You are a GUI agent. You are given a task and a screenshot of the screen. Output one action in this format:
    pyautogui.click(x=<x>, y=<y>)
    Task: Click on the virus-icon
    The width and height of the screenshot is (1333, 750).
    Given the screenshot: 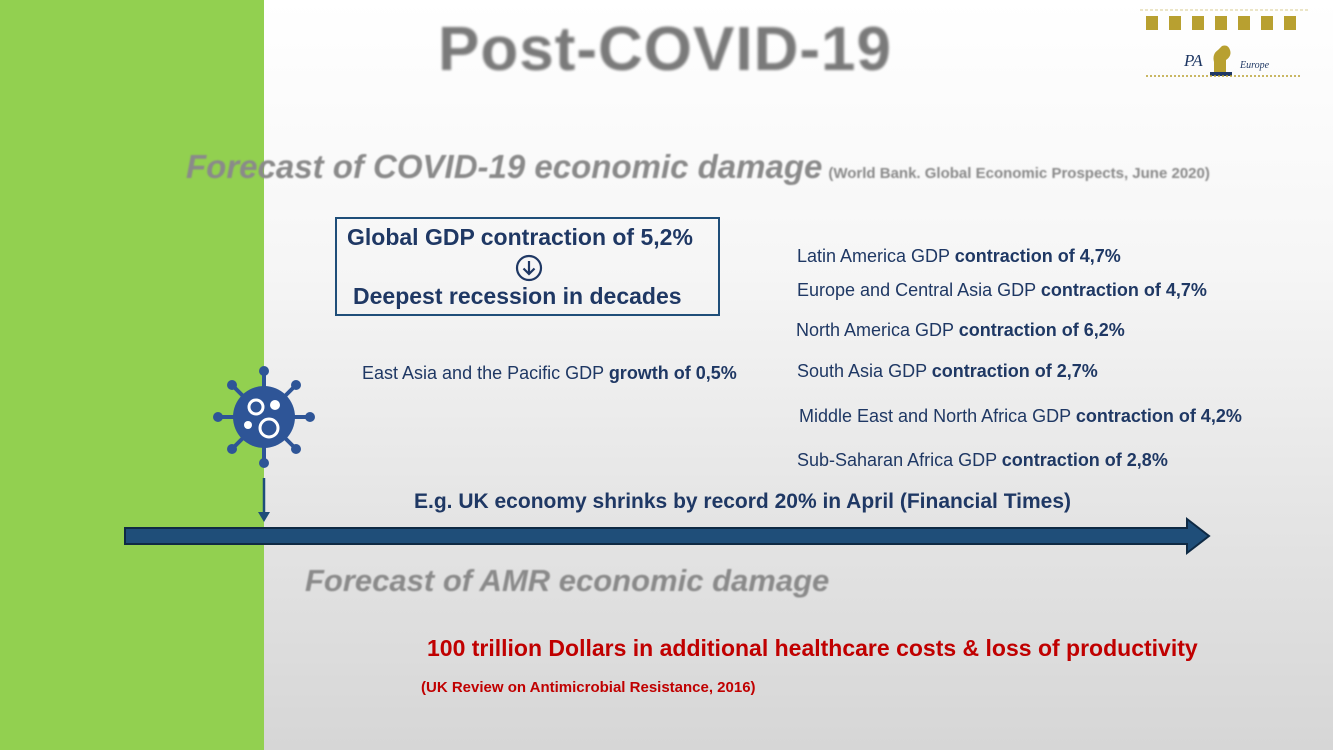 What is the action you would take?
    pyautogui.click(x=264, y=417)
    